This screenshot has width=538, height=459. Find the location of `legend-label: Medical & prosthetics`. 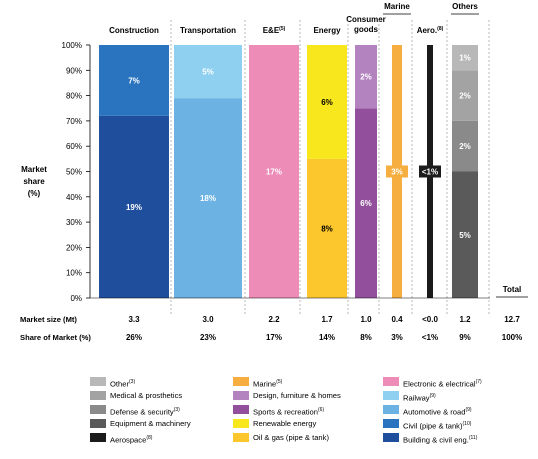

legend-label: Medical & prosthetics is located at coordinates (146, 395).